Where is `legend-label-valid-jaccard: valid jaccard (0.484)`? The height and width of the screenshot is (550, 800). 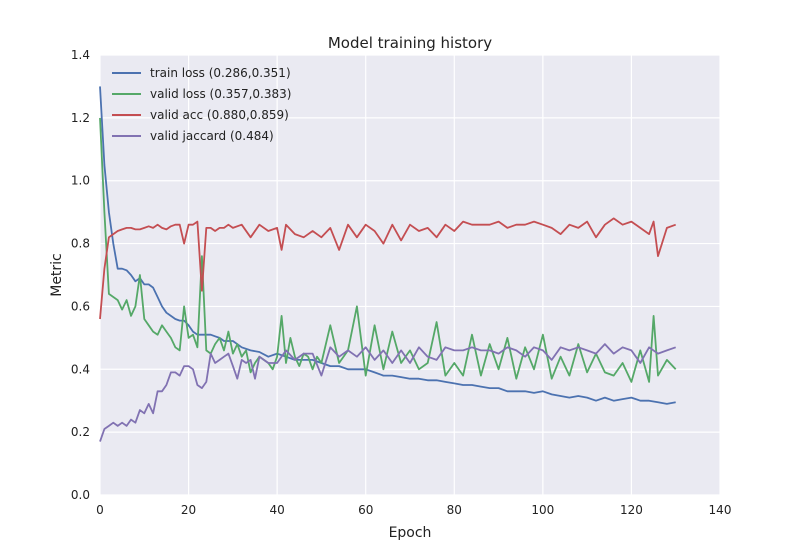 legend-label-valid-jaccard: valid jaccard (0.484) is located at coordinates (212, 136).